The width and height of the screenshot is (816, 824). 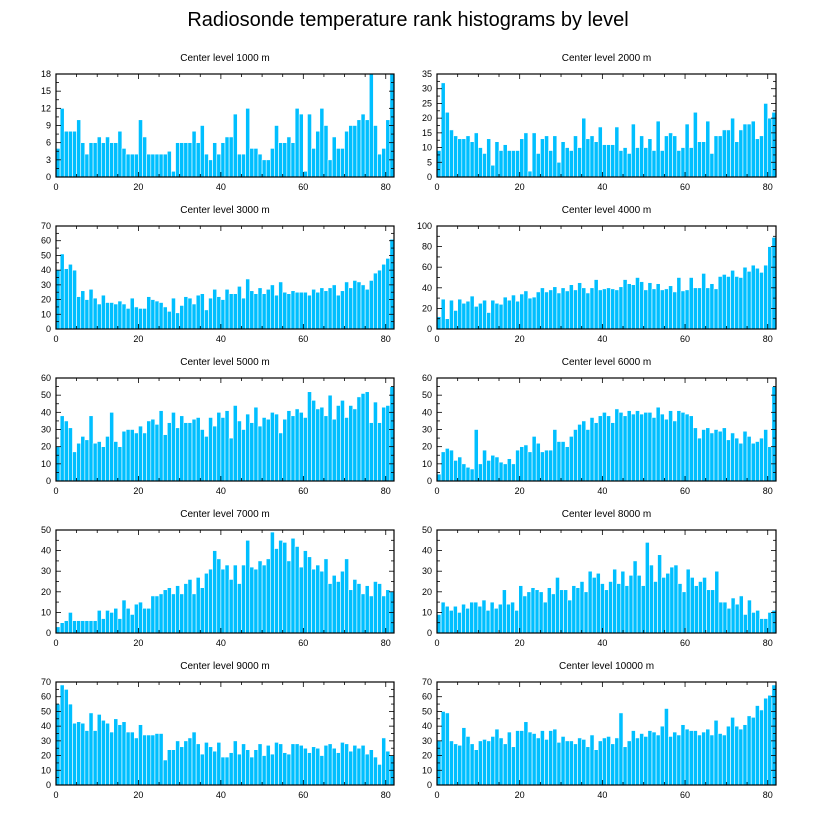 I want to click on x-tick-label: 40, so click(x=602, y=643).